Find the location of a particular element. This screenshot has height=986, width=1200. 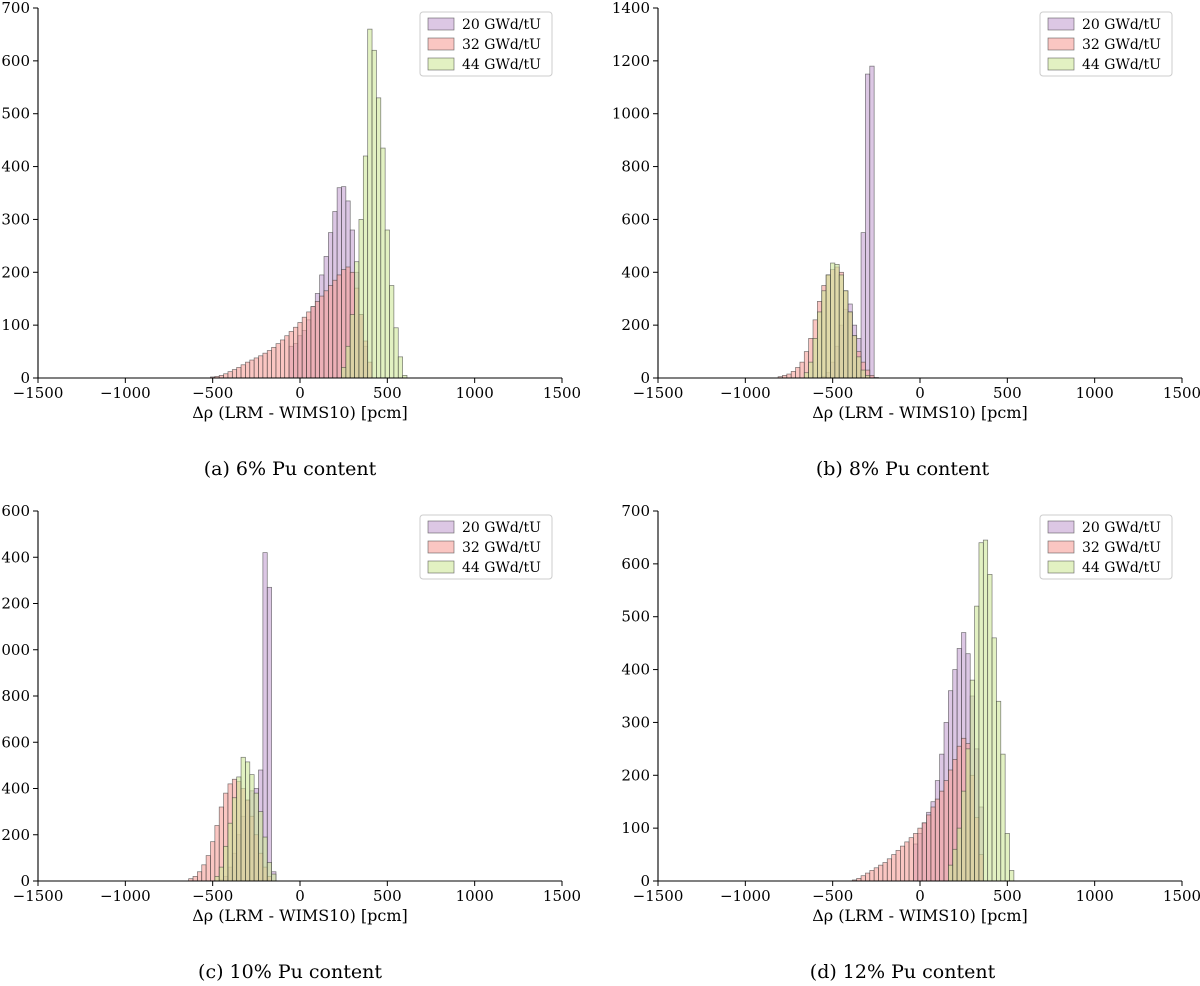

x-axis-label: Δρ (LRM - WIMS10) [pcm] is located at coordinates (300, 412).